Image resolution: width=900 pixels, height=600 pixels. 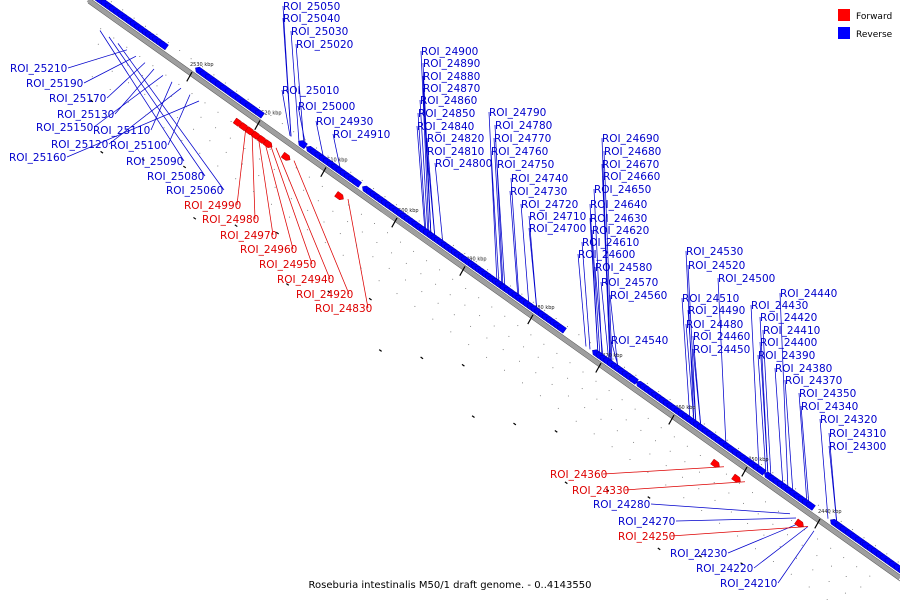 I want to click on roi-label: ROI_25170, so click(x=77, y=99).